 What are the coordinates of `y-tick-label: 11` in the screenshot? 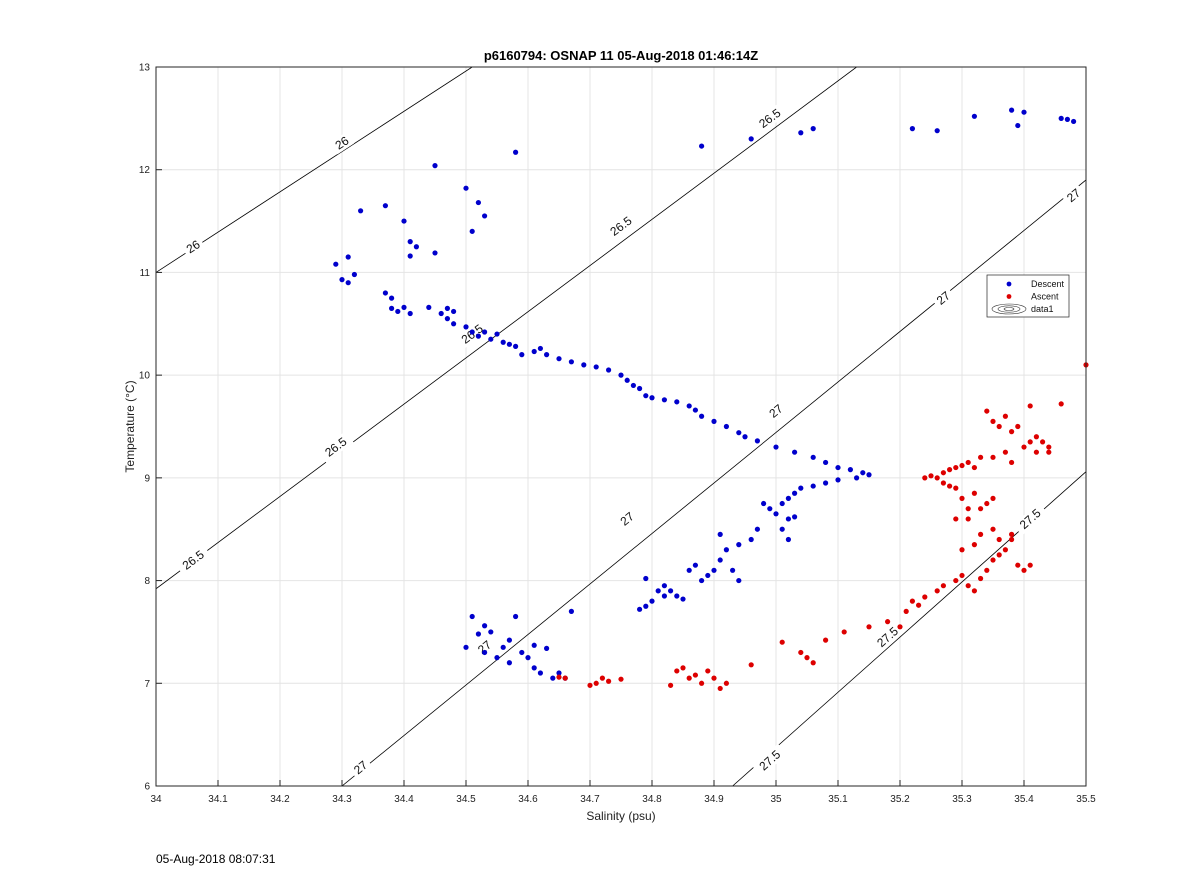 It's located at (145, 273).